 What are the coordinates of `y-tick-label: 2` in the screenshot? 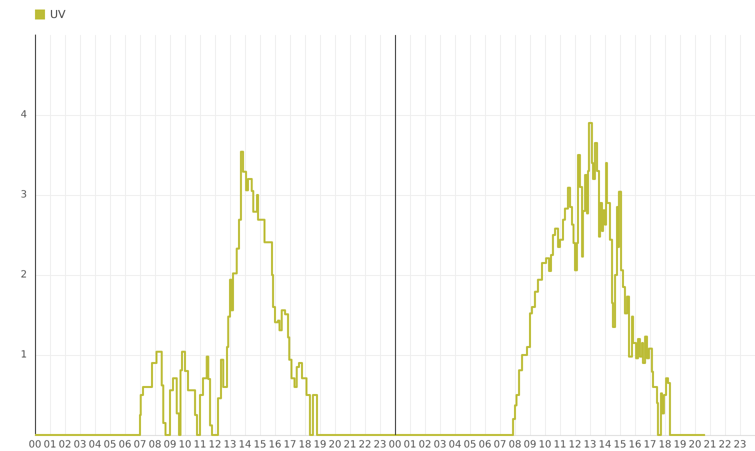 It's located at (23, 275).